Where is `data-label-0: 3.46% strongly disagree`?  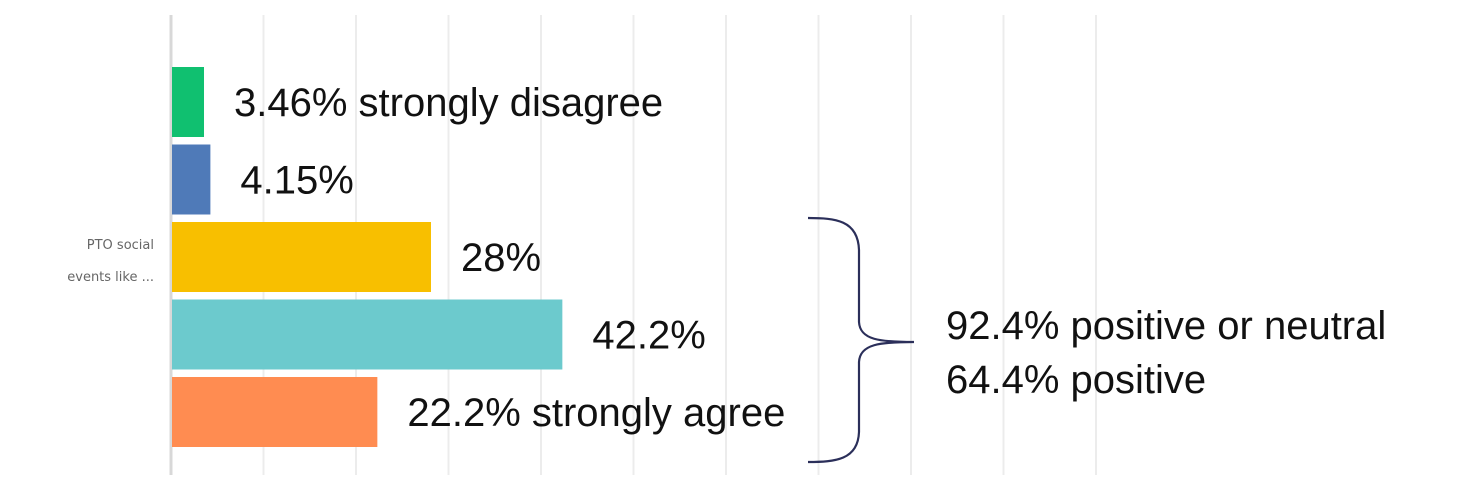
data-label-0: 3.46% strongly disagree is located at coordinates (448, 103).